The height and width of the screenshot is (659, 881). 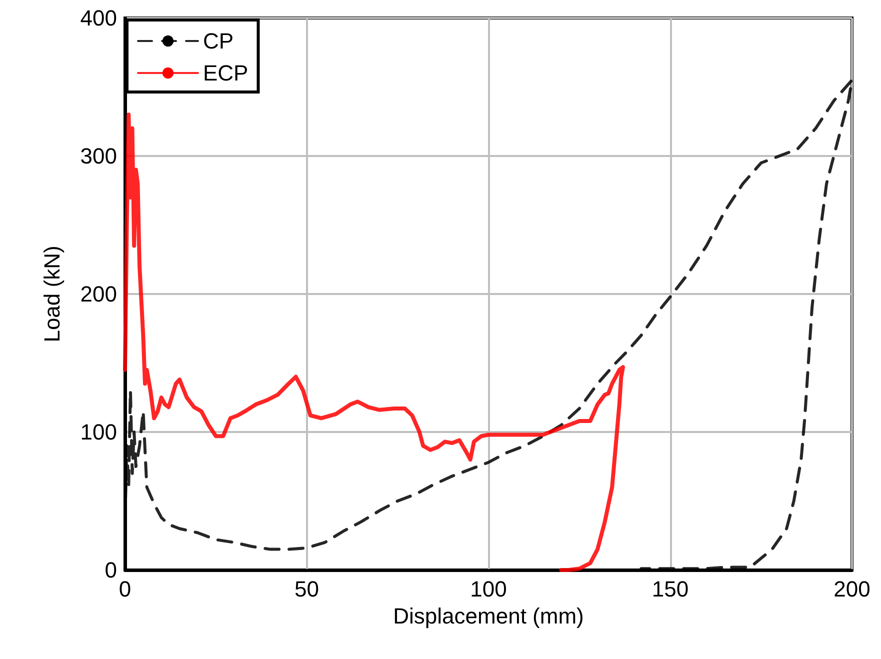 I want to click on x-axis-title: Displacement (mm), so click(x=488, y=615).